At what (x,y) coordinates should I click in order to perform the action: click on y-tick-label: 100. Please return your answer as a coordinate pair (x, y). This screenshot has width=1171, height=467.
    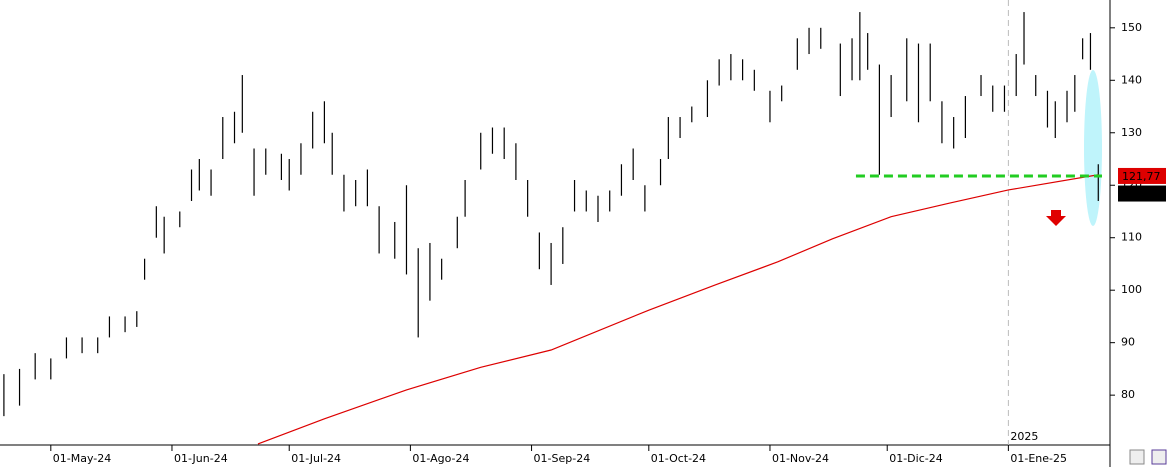
    Looking at the image, I should click on (1131, 289).